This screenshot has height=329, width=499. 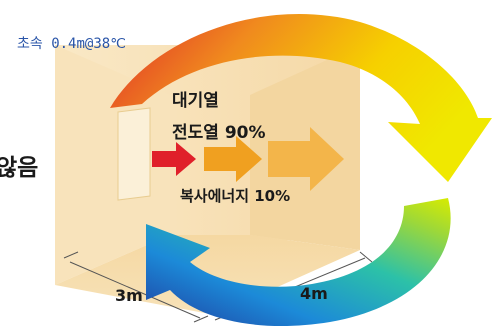 I want to click on room-width-label: 3m, so click(x=129, y=295).